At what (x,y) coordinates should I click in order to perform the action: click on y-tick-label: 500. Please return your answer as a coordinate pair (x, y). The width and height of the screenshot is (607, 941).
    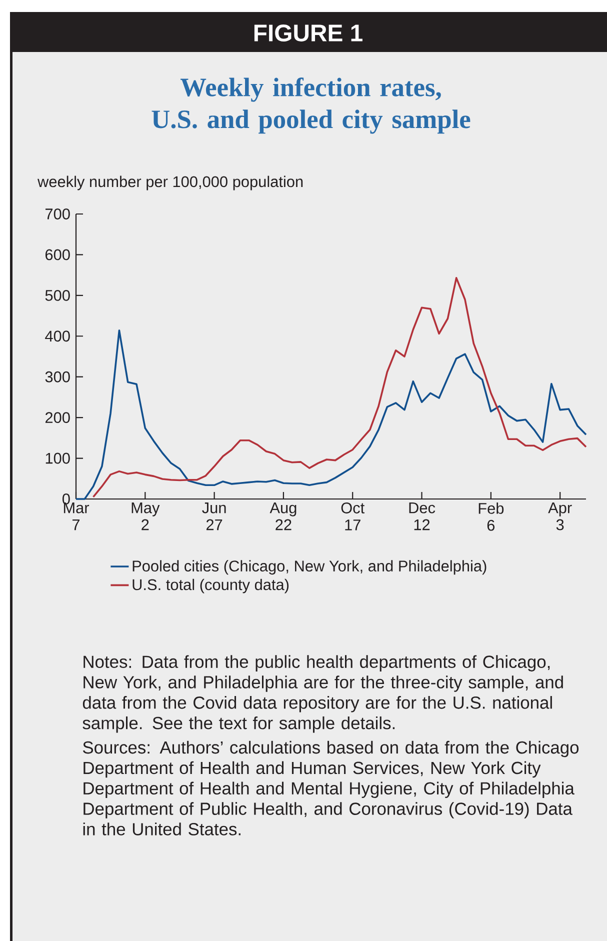
    Looking at the image, I should click on (57, 295).